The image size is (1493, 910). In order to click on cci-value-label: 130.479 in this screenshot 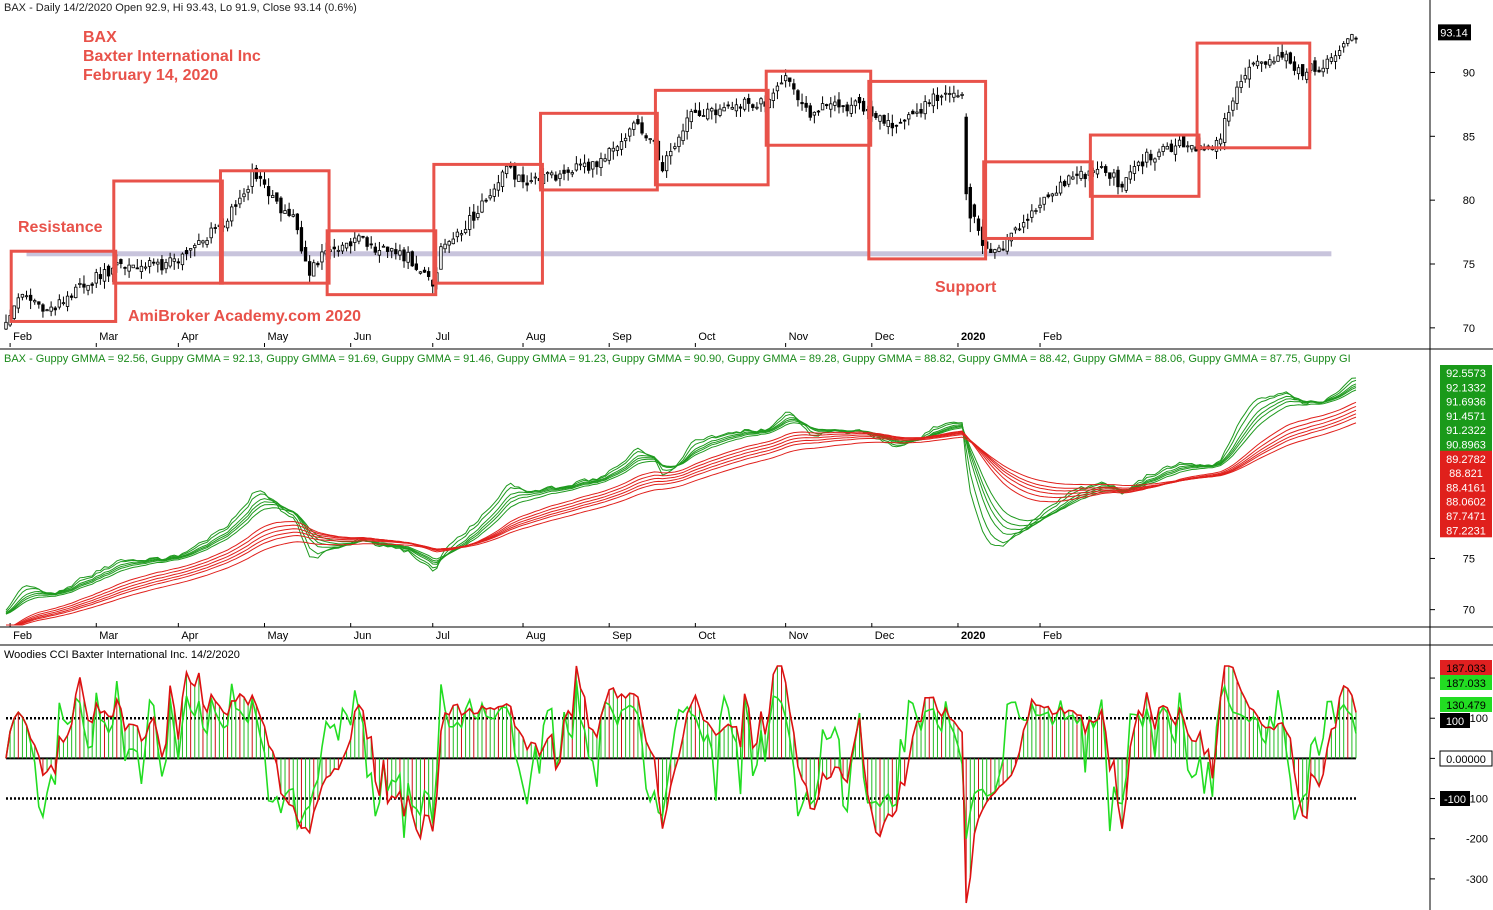, I will do `click(1466, 706)`.